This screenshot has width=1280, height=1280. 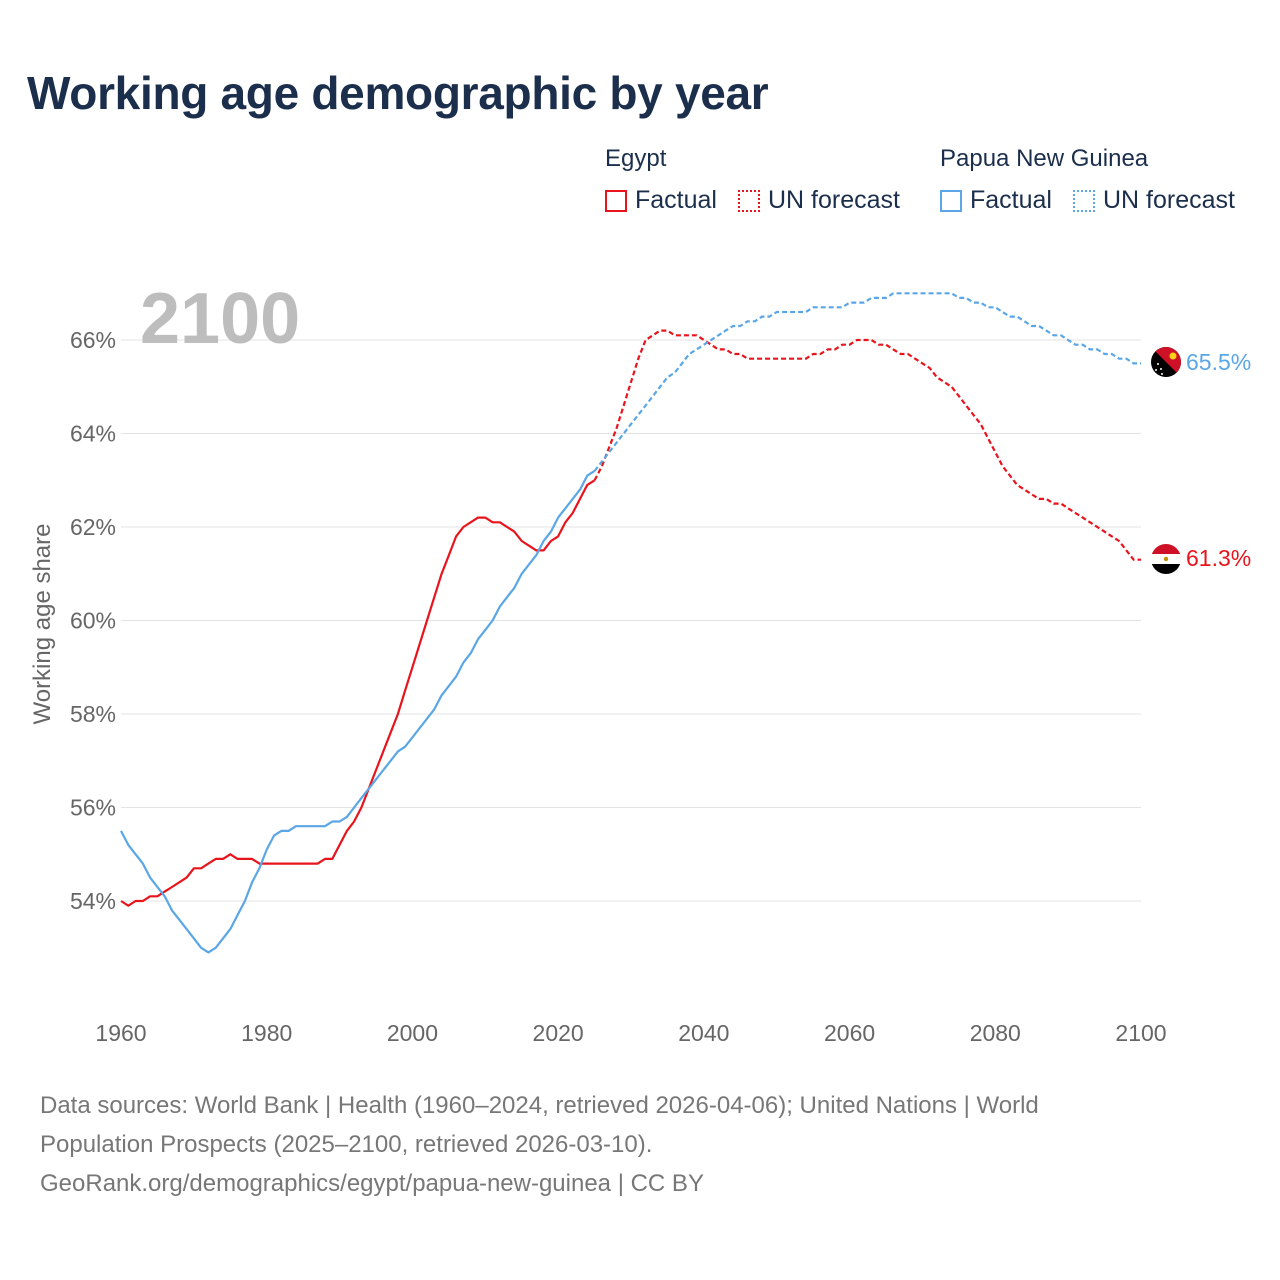 I want to click on legend-item-png-factual: Factual, so click(x=996, y=200).